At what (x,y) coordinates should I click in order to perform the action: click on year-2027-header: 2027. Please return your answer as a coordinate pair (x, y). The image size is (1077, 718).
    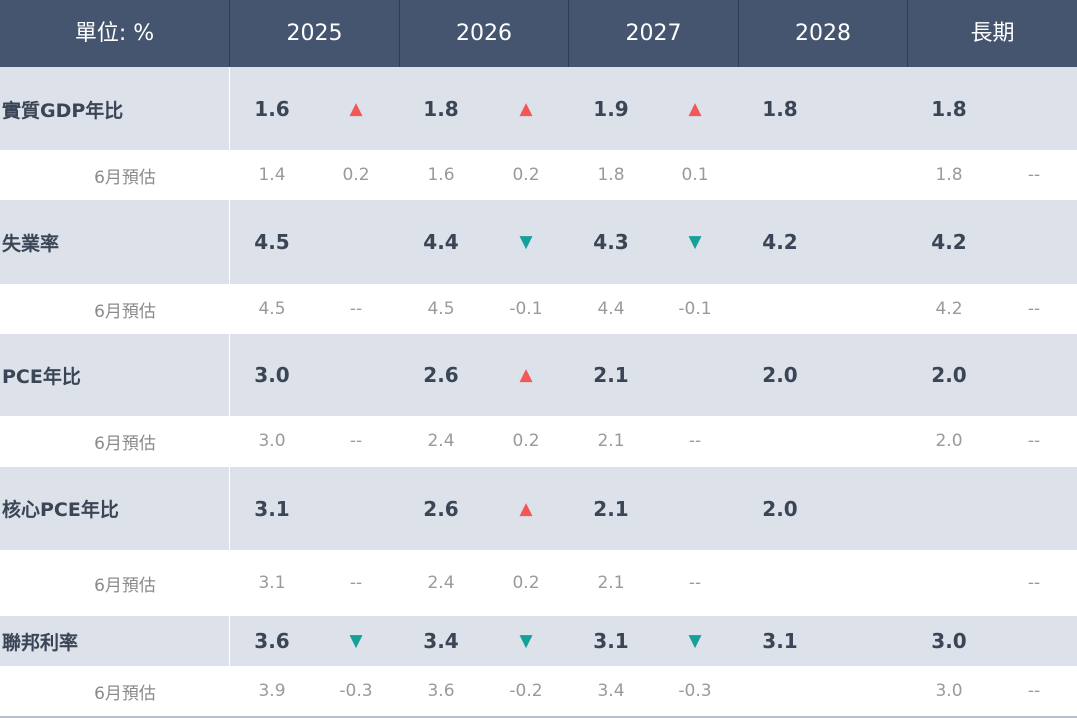
    Looking at the image, I should click on (653, 33).